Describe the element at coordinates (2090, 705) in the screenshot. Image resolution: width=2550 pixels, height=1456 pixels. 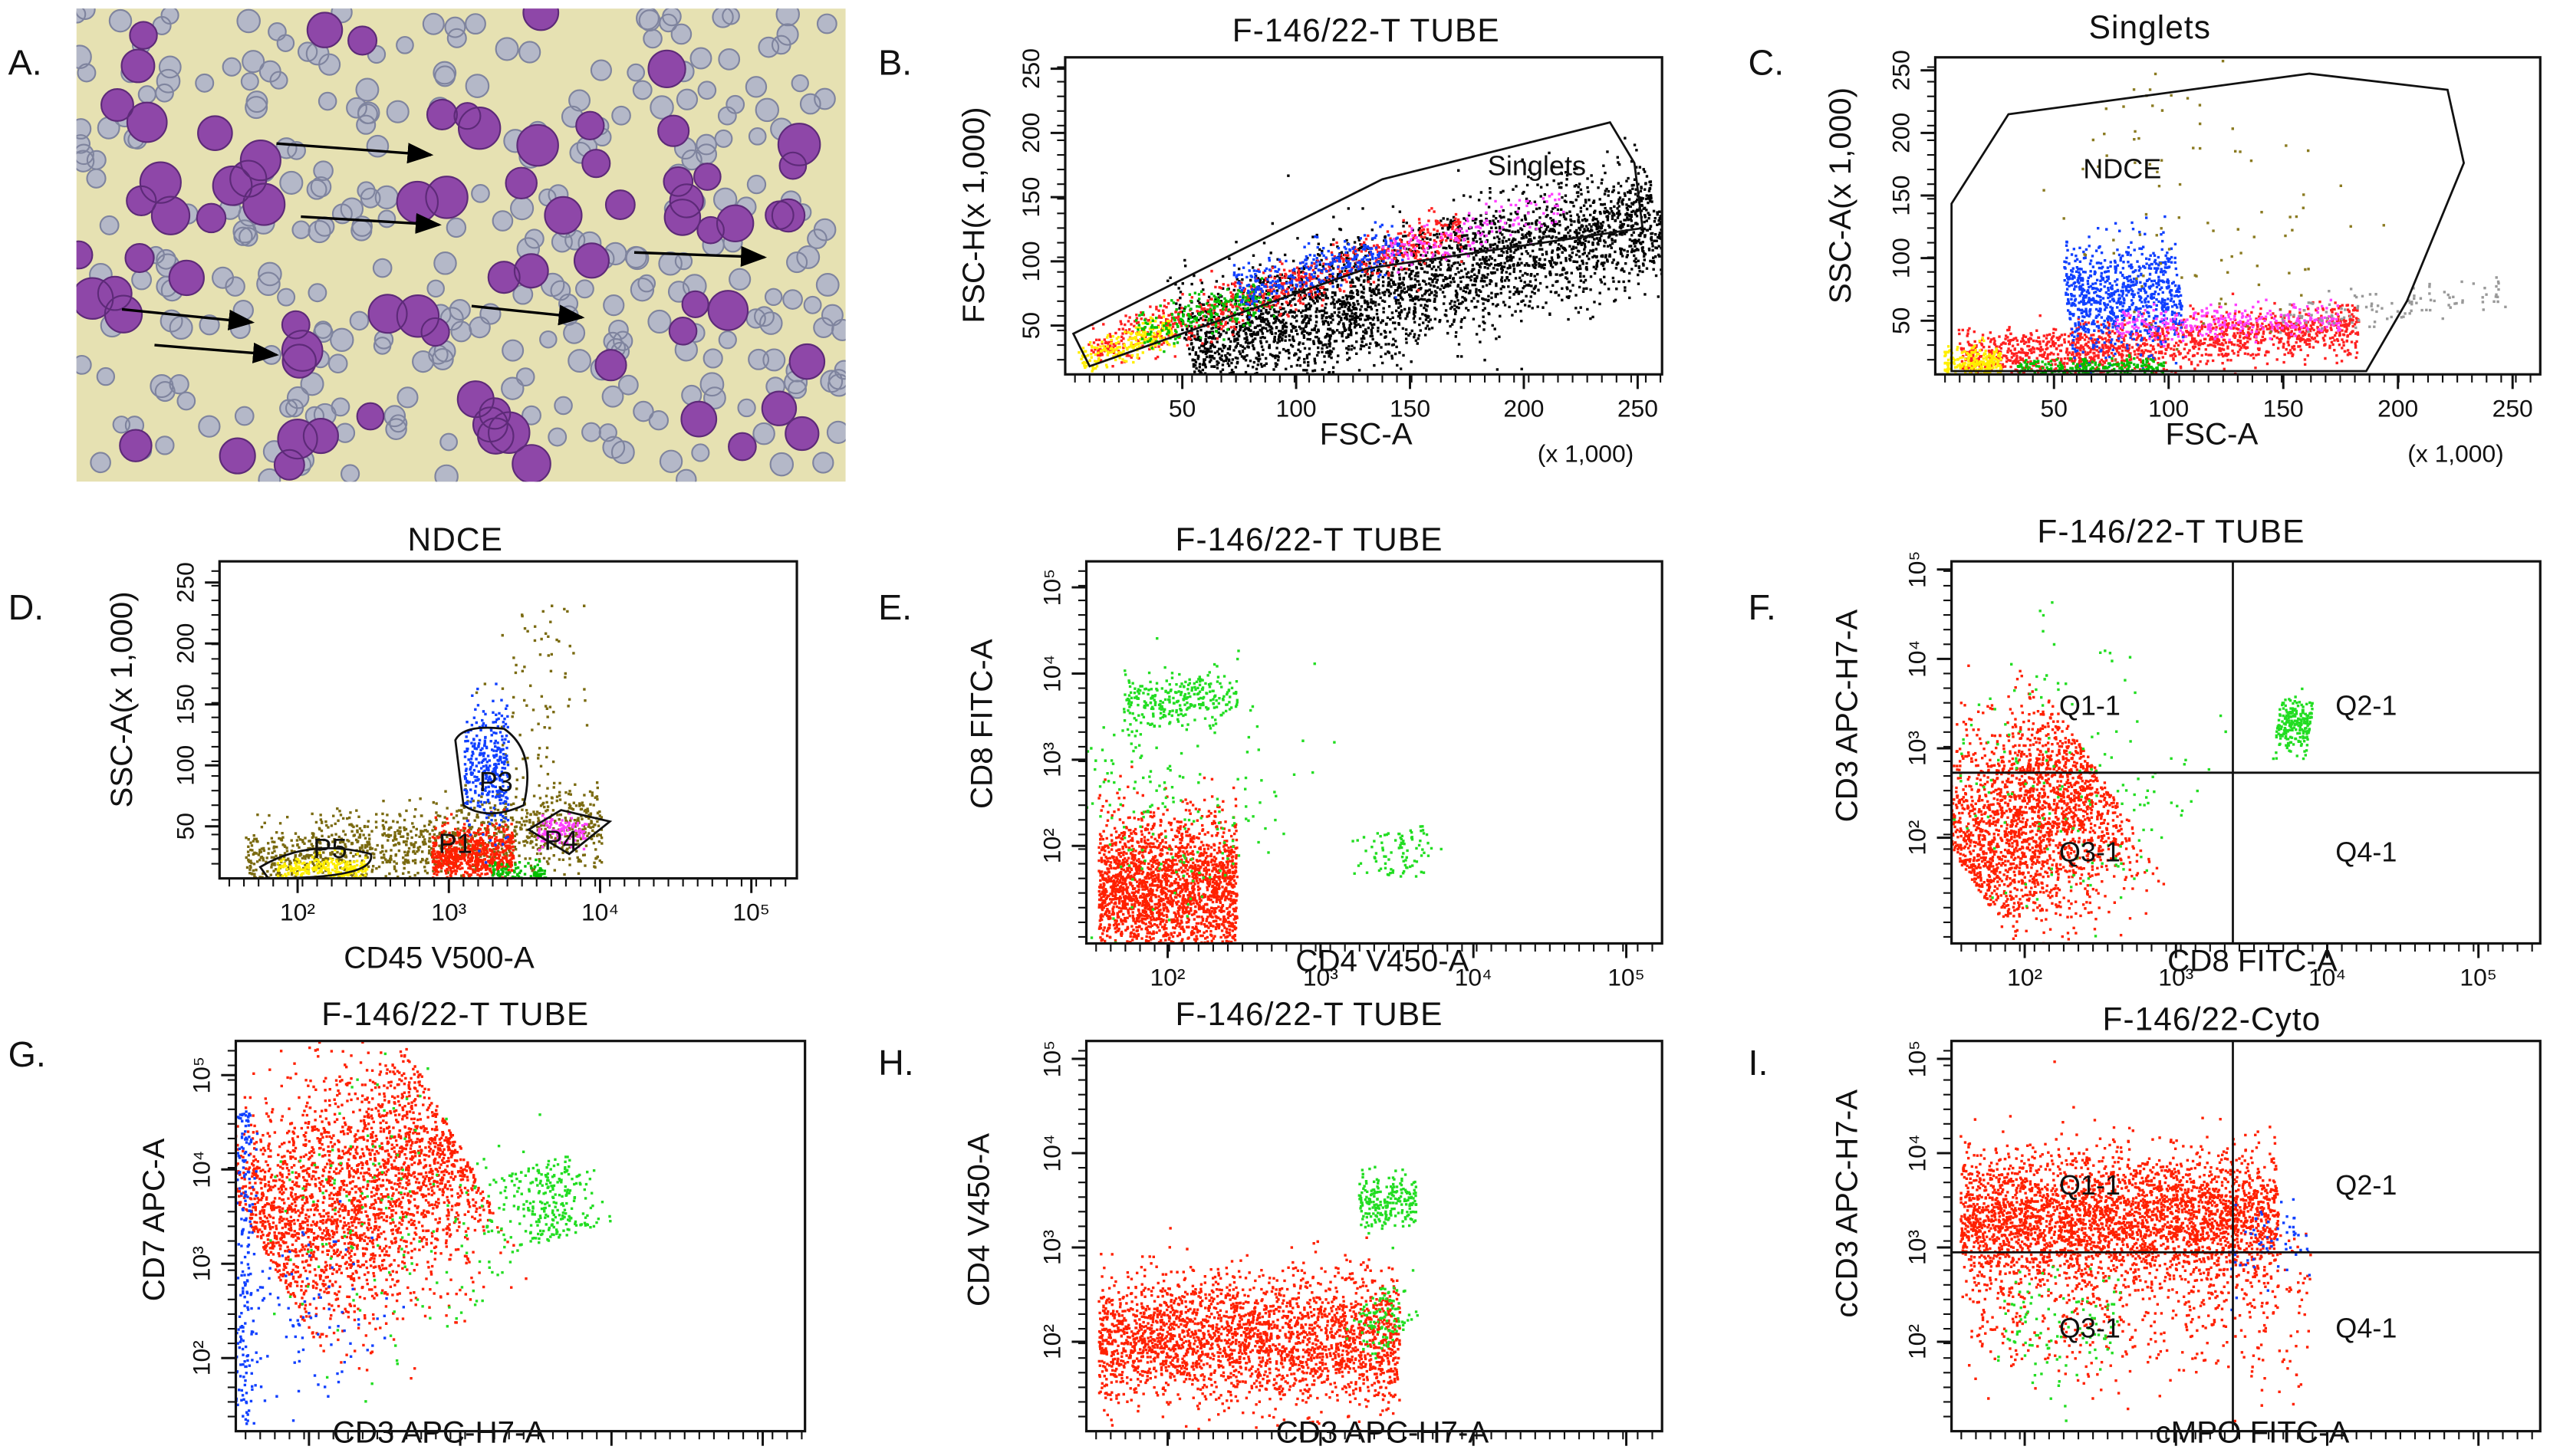
I see `annotation: Q1-1` at that location.